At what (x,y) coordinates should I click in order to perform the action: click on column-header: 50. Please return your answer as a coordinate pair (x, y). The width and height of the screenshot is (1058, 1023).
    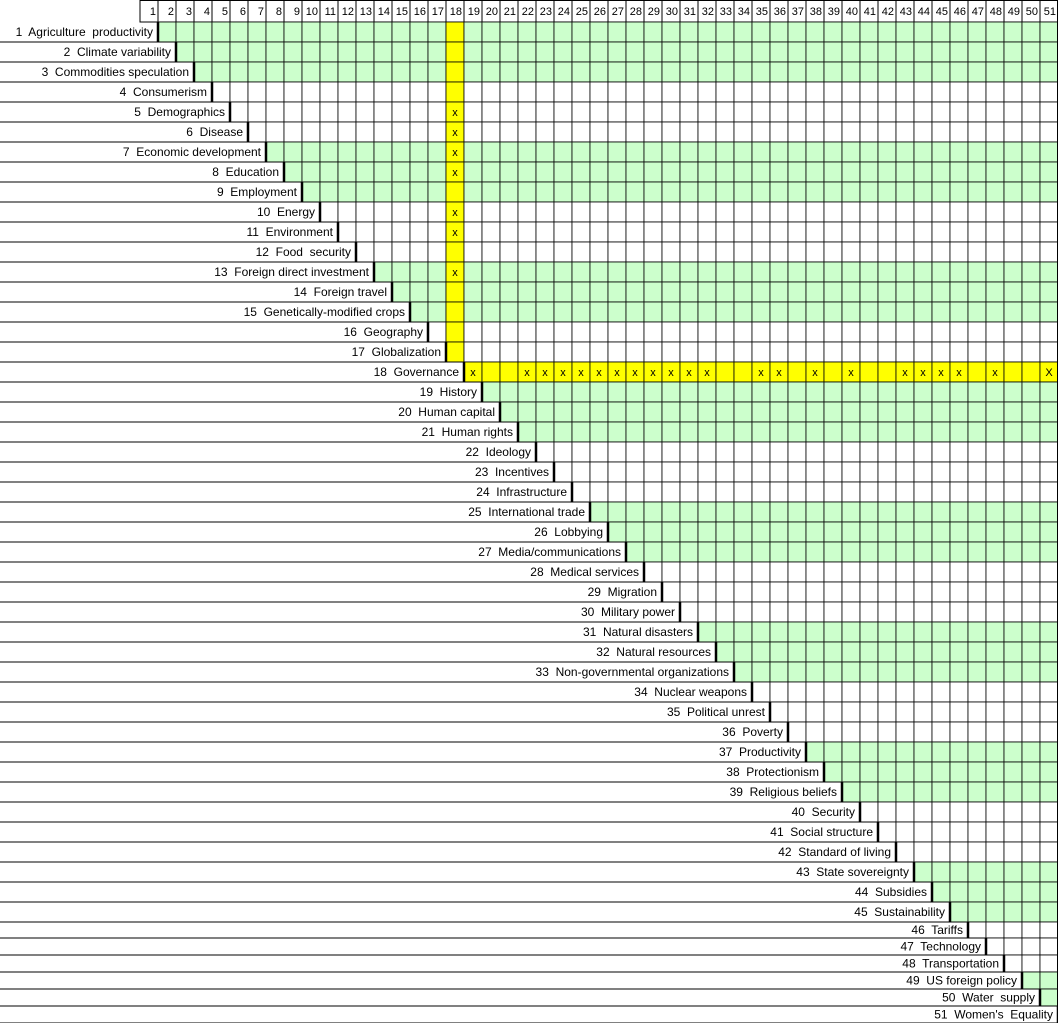
    Looking at the image, I should click on (1032, 12).